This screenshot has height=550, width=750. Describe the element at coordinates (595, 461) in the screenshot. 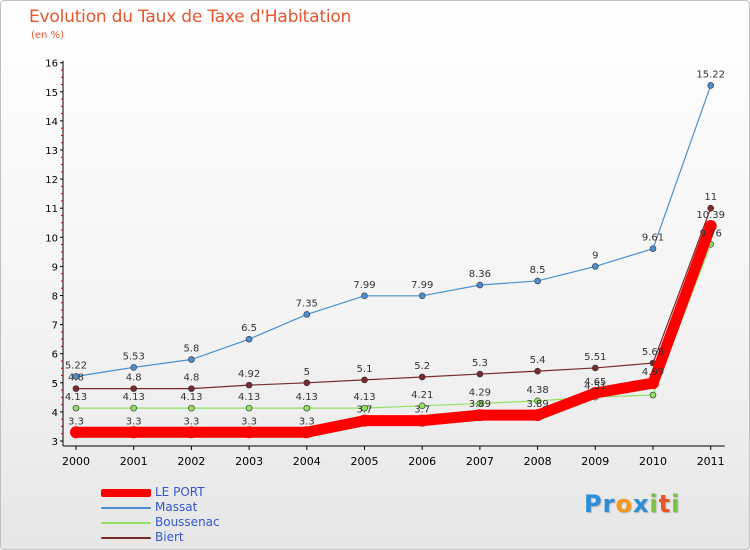

I see `x-tick-label: 2009` at that location.